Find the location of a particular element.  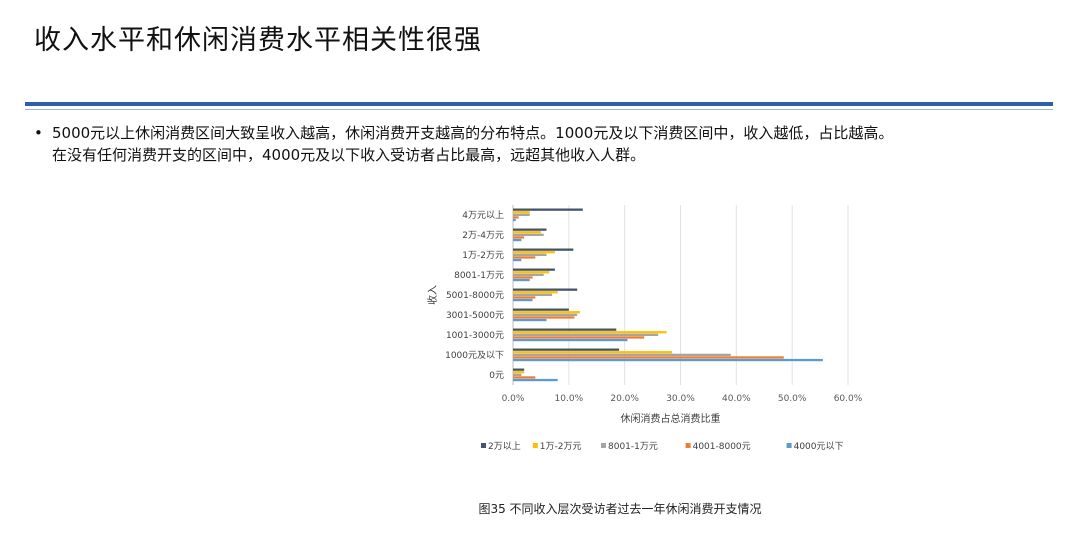

x-tick-label: 10.0% is located at coordinates (569, 399).